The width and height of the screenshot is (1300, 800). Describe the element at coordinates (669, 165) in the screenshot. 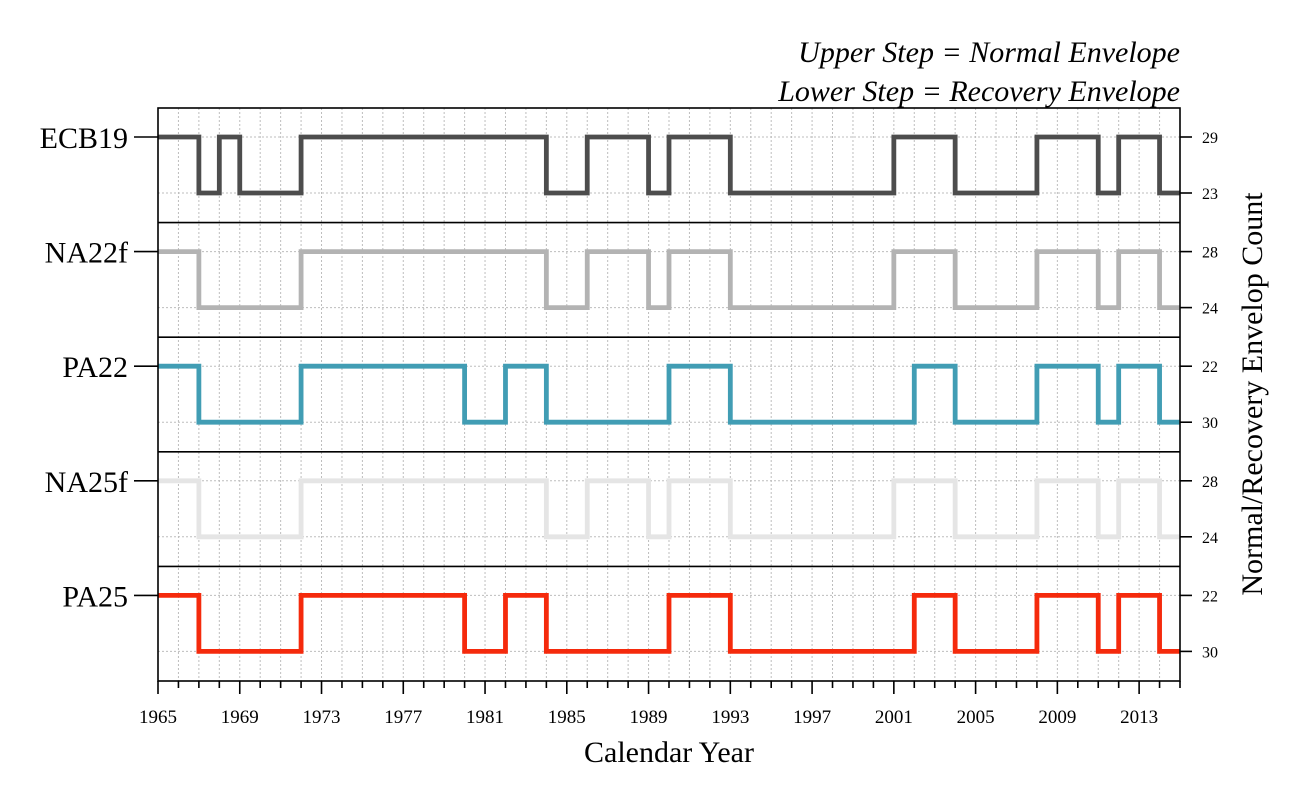

I see `series-line-ecb19` at that location.